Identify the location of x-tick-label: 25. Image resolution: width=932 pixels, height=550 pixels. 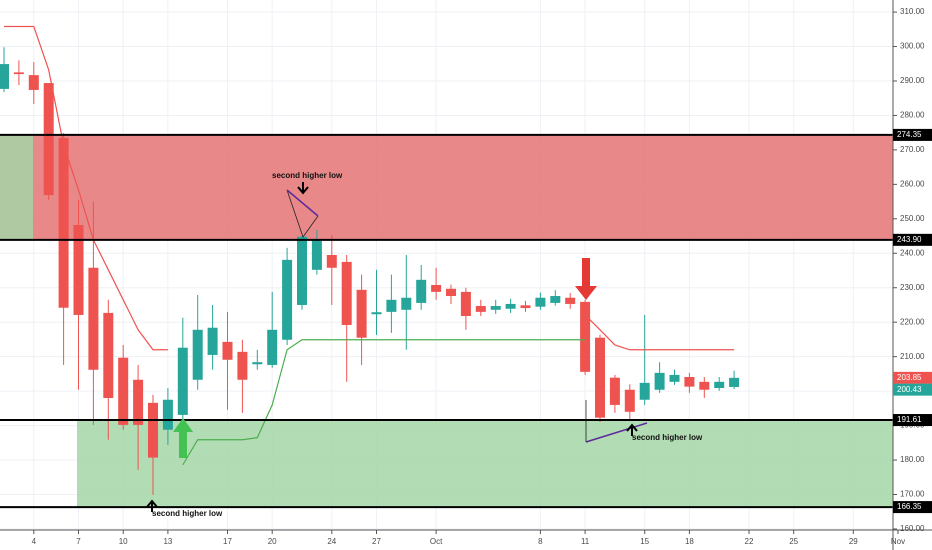
(793, 541).